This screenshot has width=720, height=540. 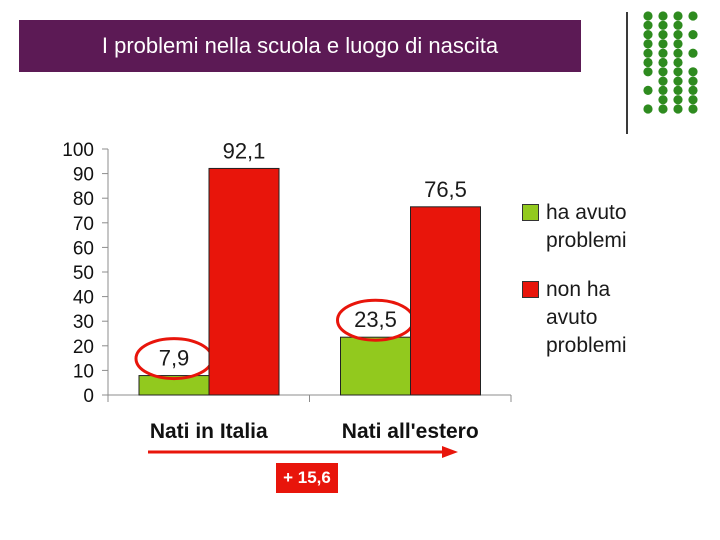 I want to click on y-tick-label: 40, so click(x=83, y=298).